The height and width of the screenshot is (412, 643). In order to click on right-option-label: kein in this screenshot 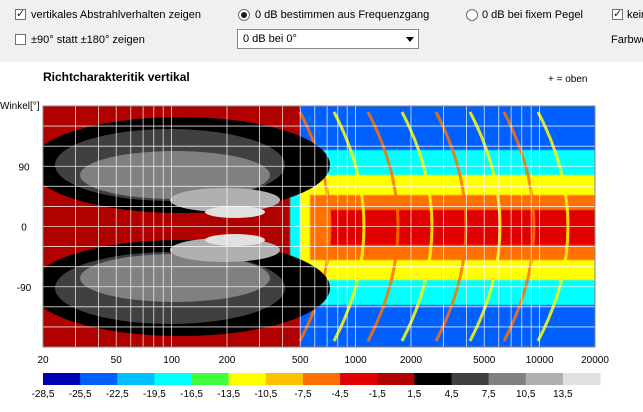, I will do `click(635, 15)`.